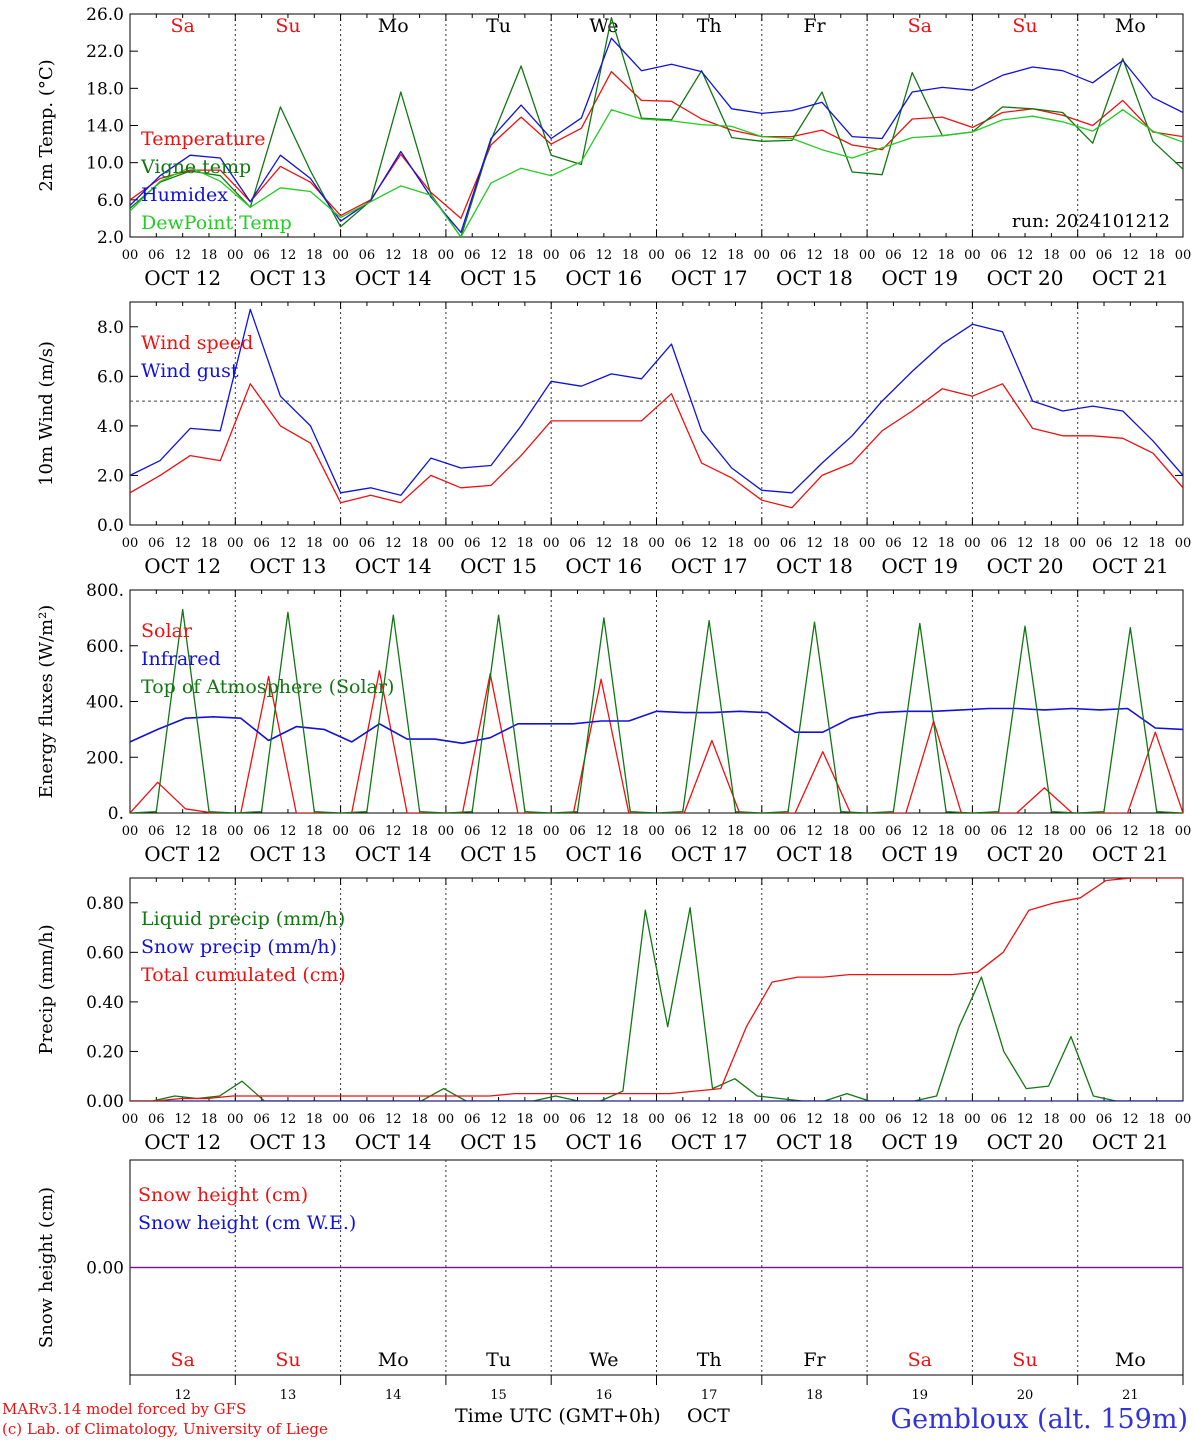 This screenshot has height=1440, width=1194. What do you see at coordinates (1091, 221) in the screenshot?
I see `run-annotation: run: 2024101212` at bounding box center [1091, 221].